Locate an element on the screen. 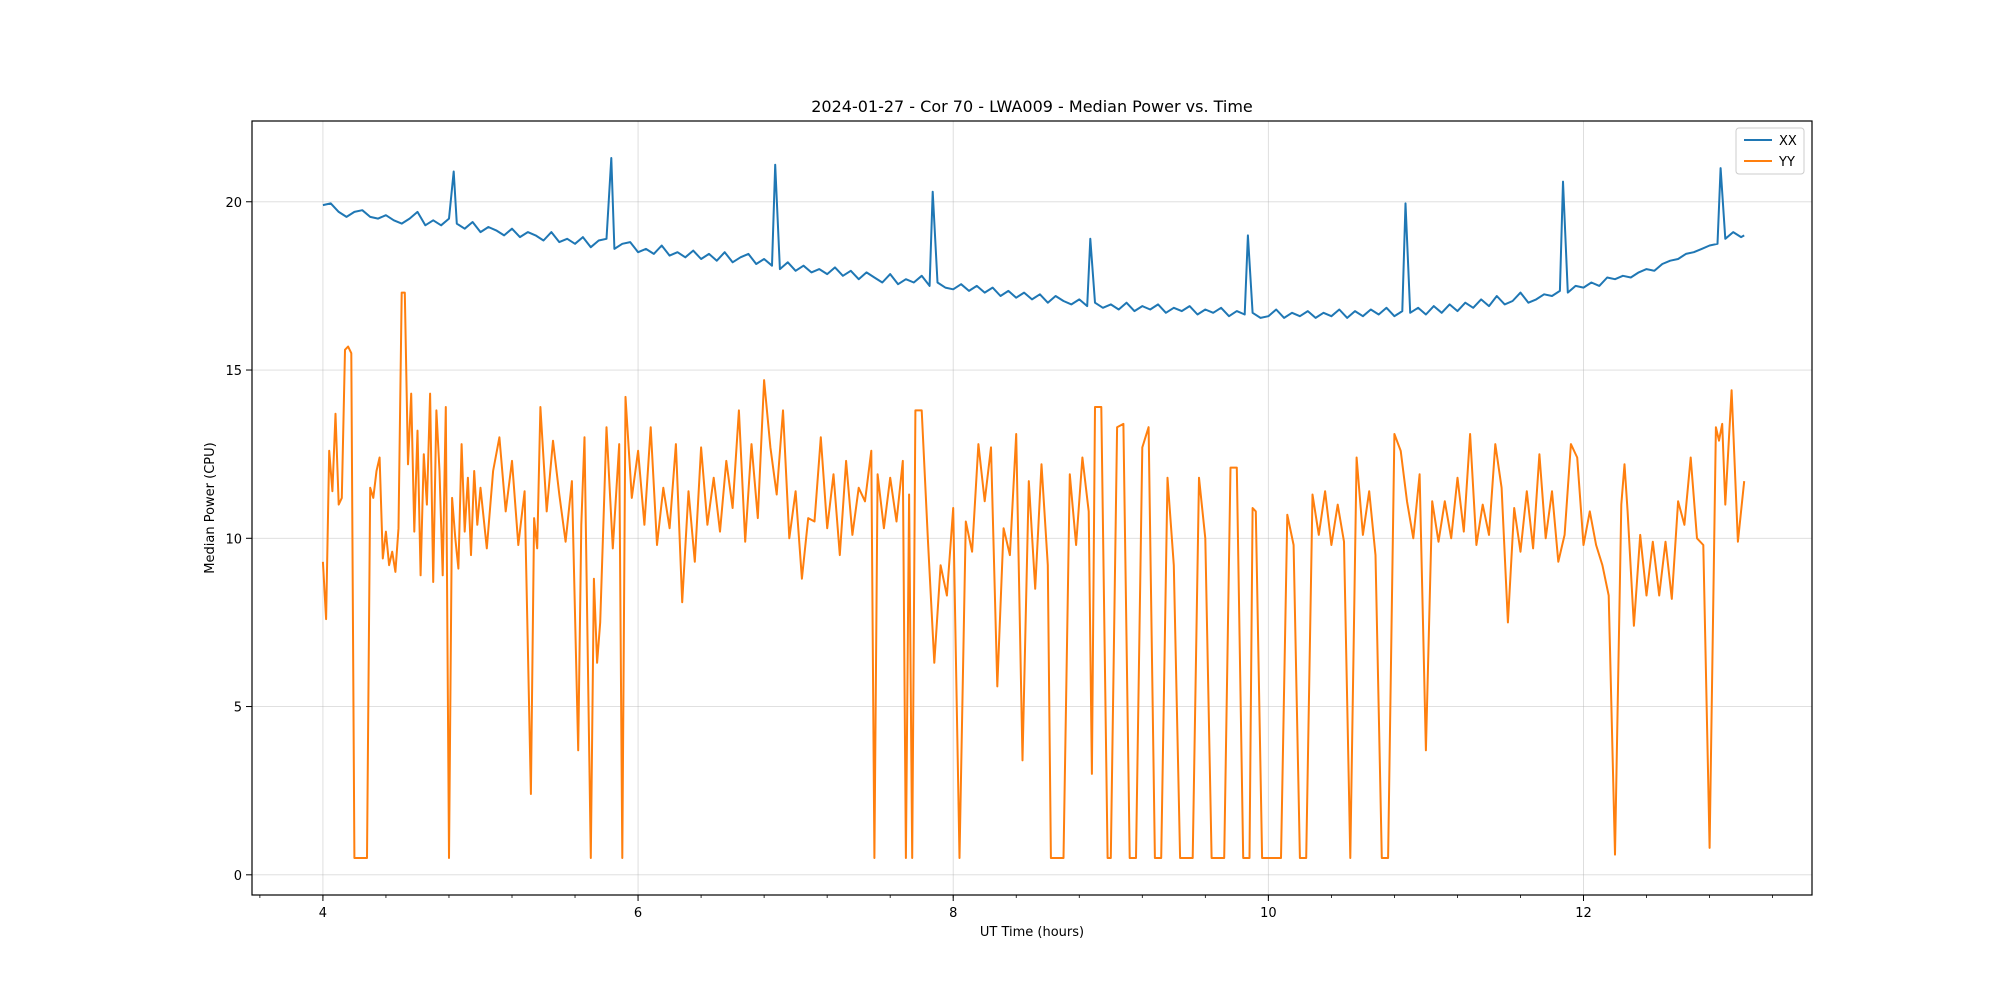 This screenshot has width=2000, height=1000. y-tick-label: 10 is located at coordinates (233, 539).